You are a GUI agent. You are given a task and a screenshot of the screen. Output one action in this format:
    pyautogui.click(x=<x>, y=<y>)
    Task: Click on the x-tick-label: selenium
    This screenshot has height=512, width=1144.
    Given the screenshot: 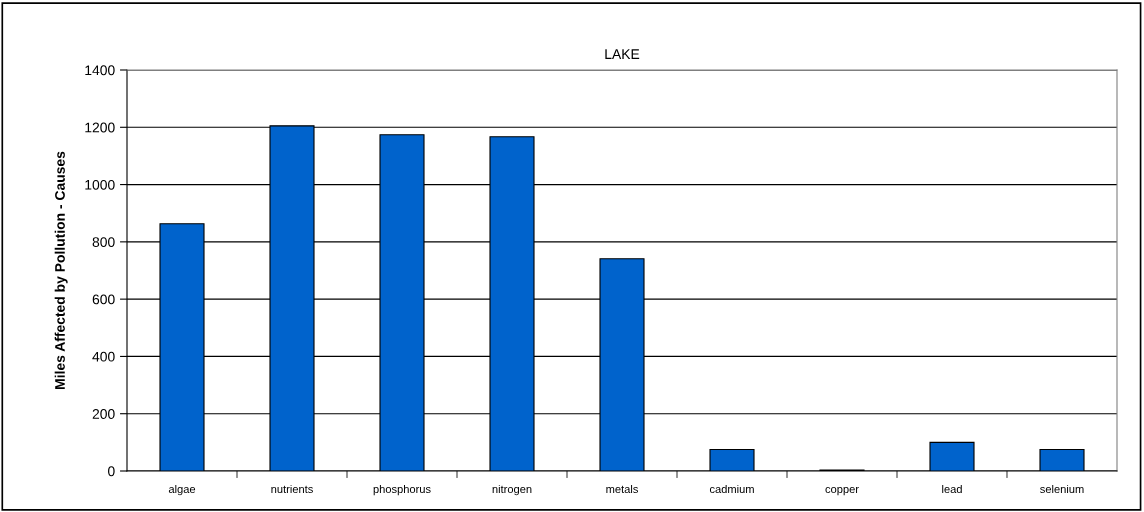 What is the action you would take?
    pyautogui.click(x=1062, y=489)
    